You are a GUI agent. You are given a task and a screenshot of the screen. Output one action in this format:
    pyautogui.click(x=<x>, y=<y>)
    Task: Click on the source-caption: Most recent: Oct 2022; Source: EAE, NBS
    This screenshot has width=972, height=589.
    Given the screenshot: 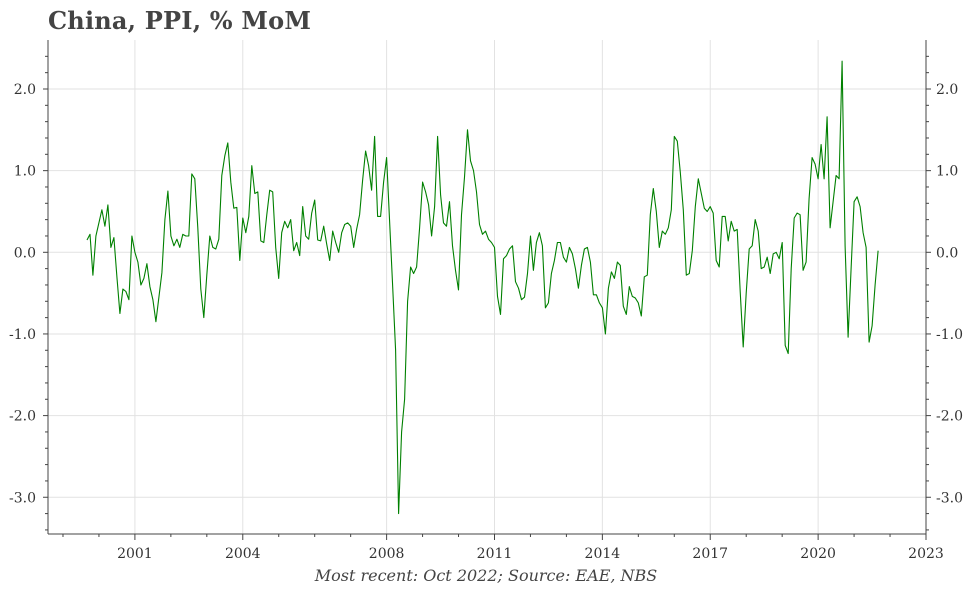 What is the action you would take?
    pyautogui.click(x=486, y=575)
    